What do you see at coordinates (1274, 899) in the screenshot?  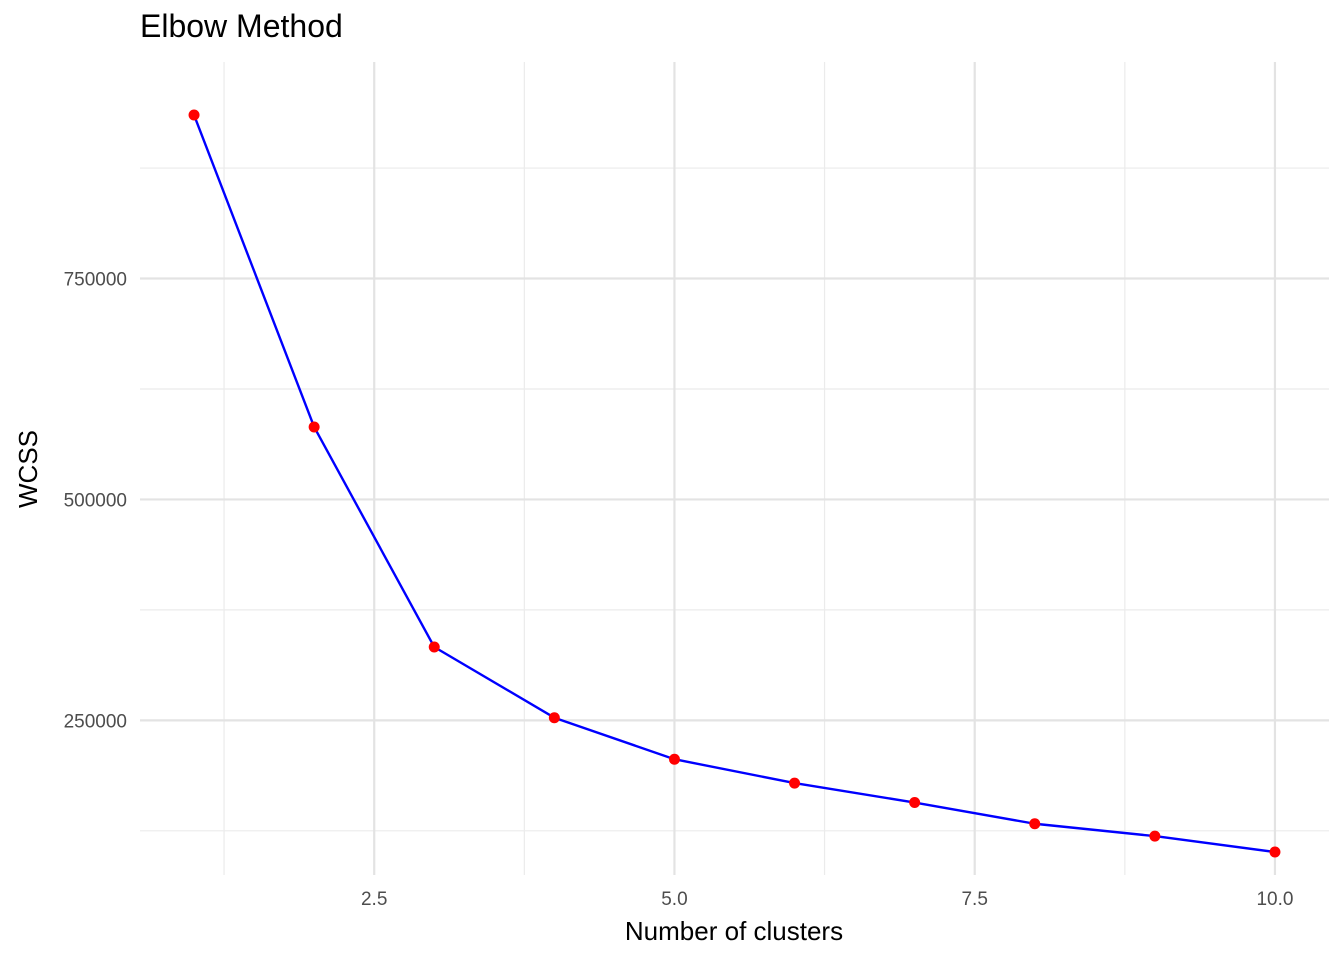 I see `x-tick-label: 10.0` at bounding box center [1274, 899].